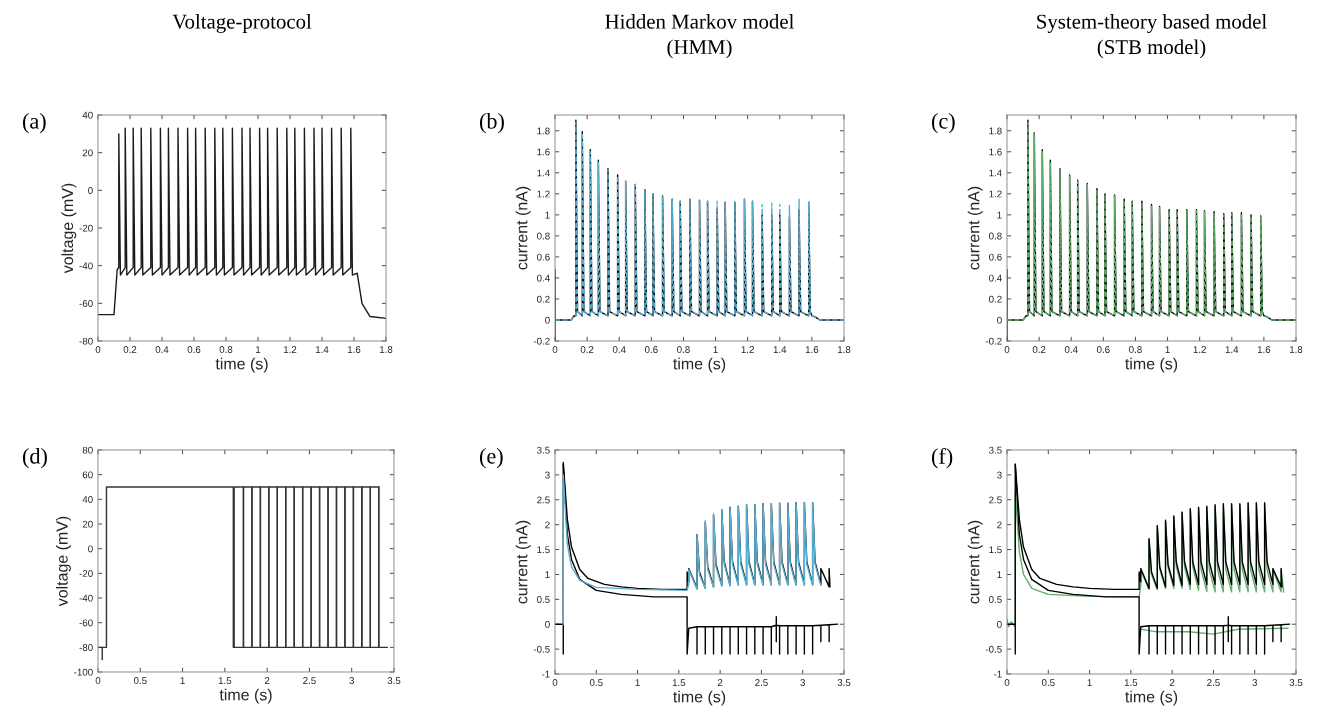 The width and height of the screenshot is (1341, 713). Describe the element at coordinates (34, 458) in the screenshot. I see `text: (d)` at that location.